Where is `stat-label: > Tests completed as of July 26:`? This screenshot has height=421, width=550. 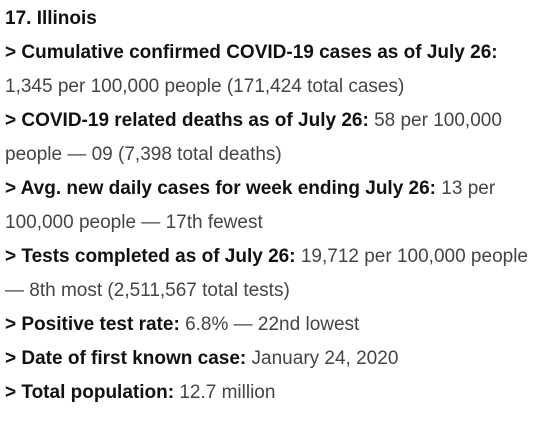 stat-label: > Tests completed as of July 26: is located at coordinates (150, 256).